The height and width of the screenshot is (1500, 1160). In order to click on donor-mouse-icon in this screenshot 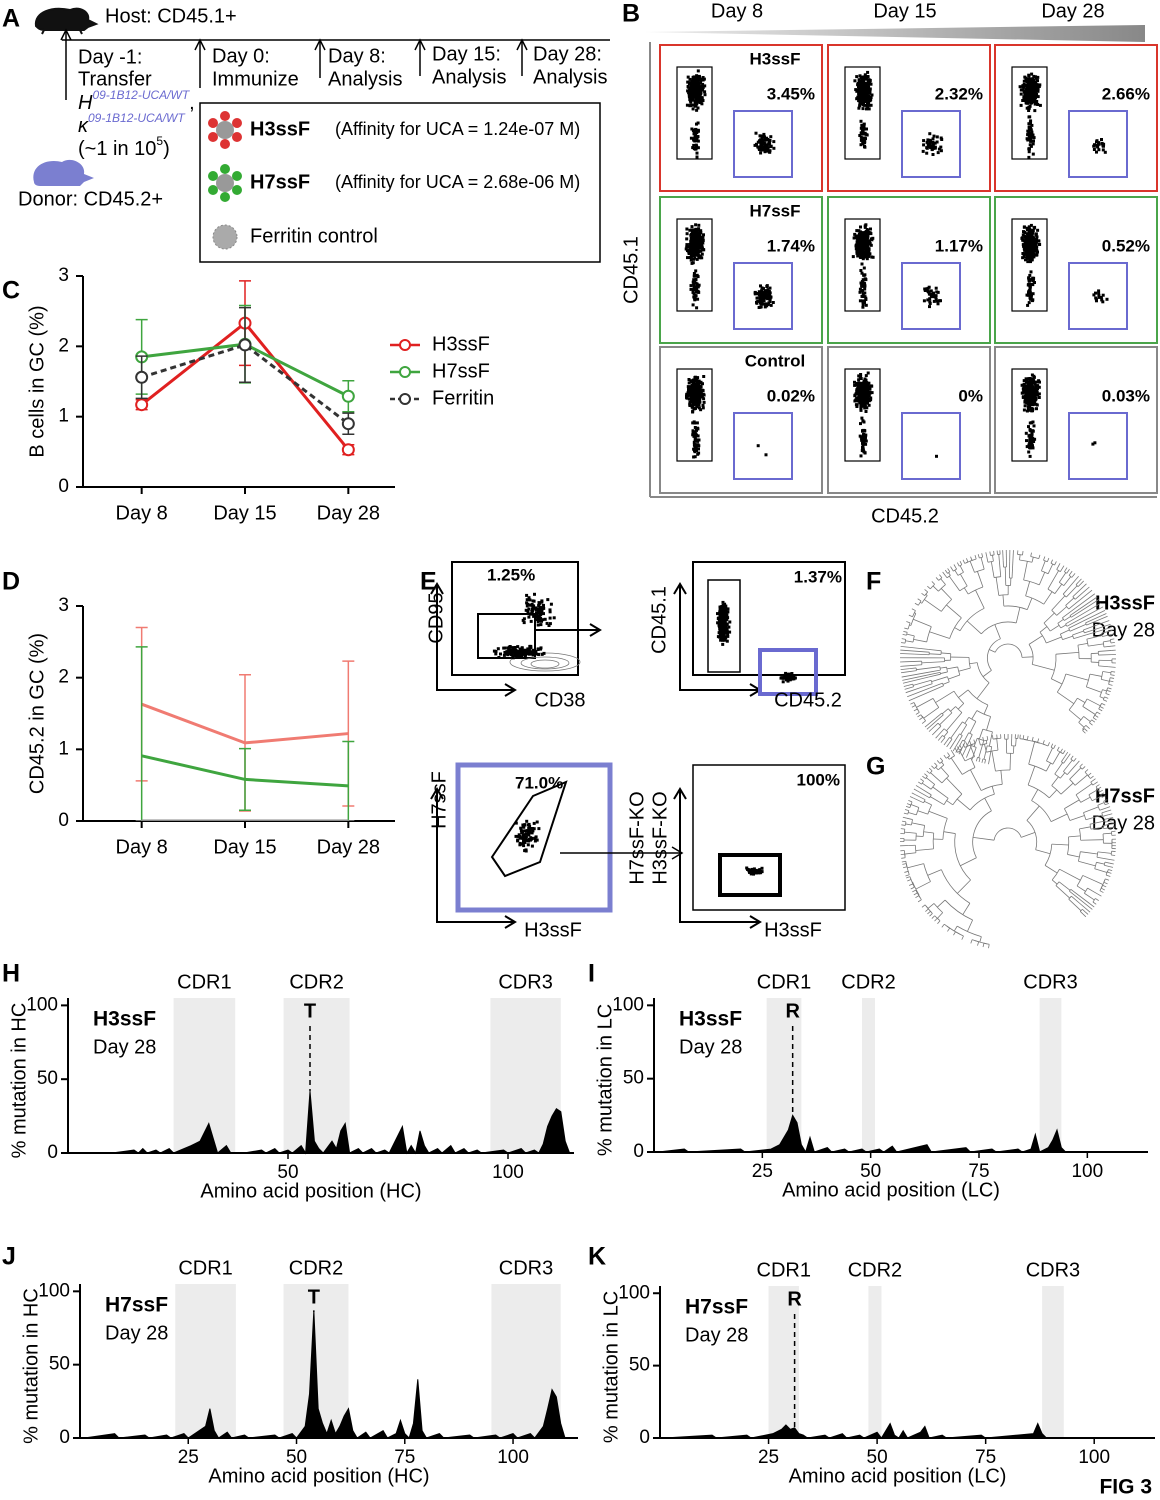, I will do `click(63, 173)`.